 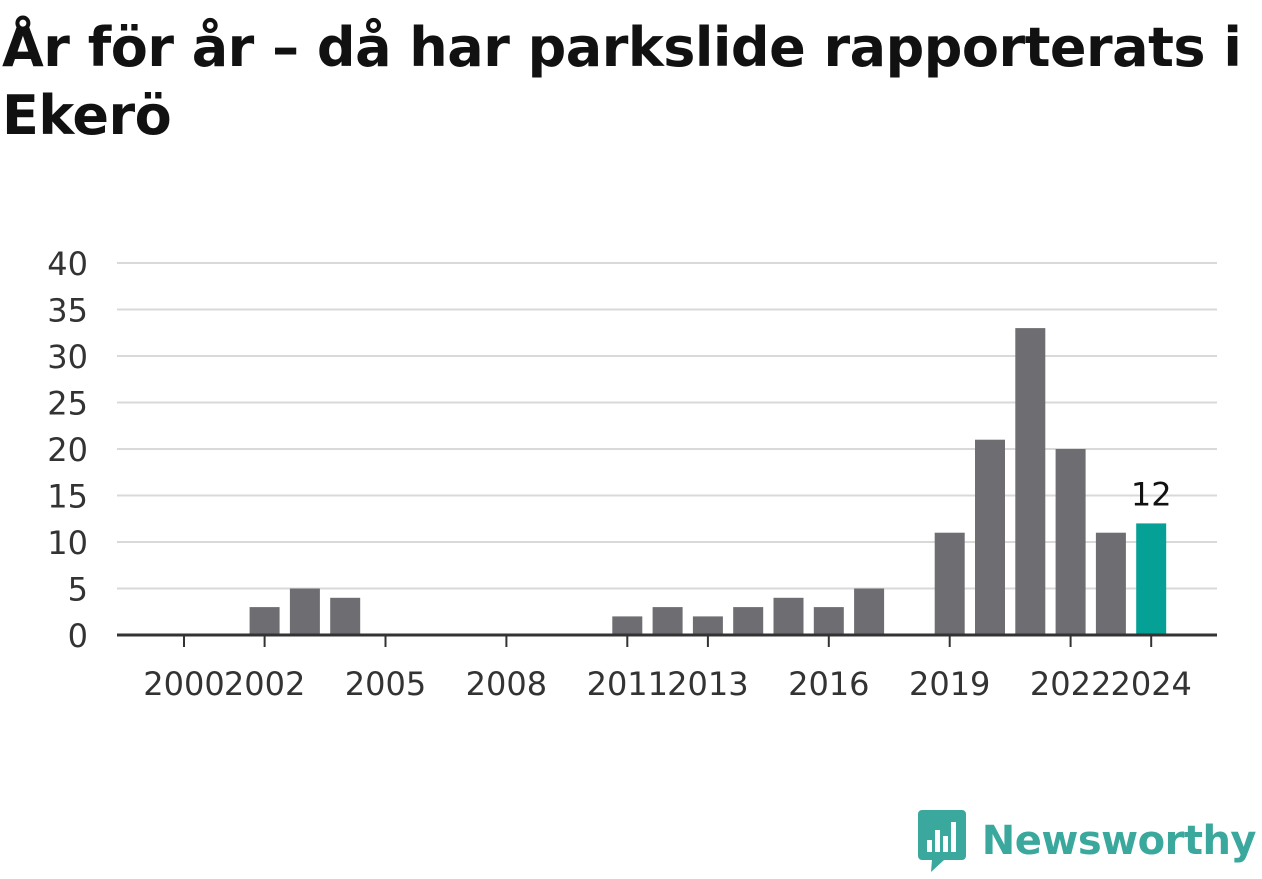 I want to click on bar-2004, so click(x=345, y=616).